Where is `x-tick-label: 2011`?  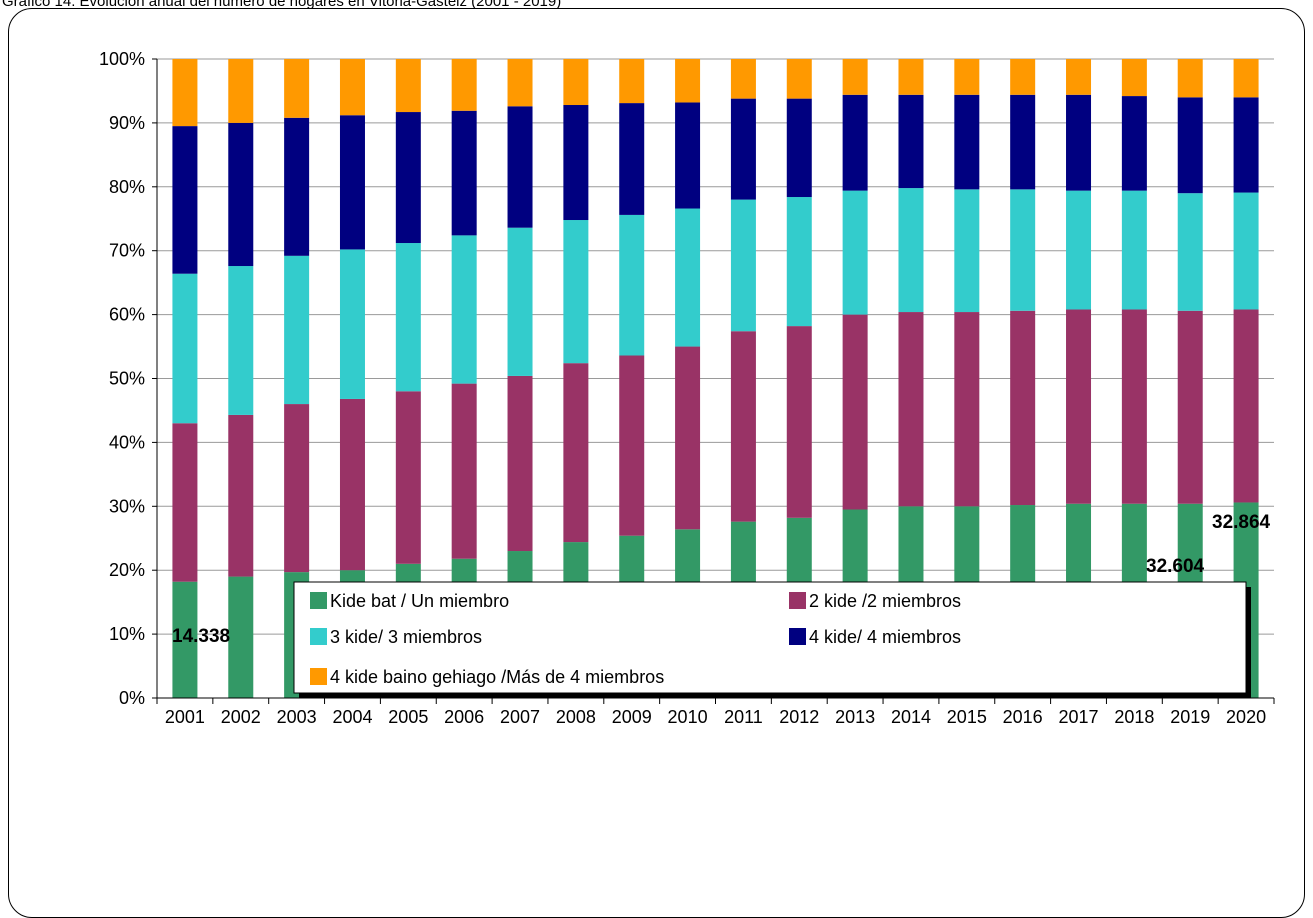
x-tick-label: 2011 is located at coordinates (743, 717).